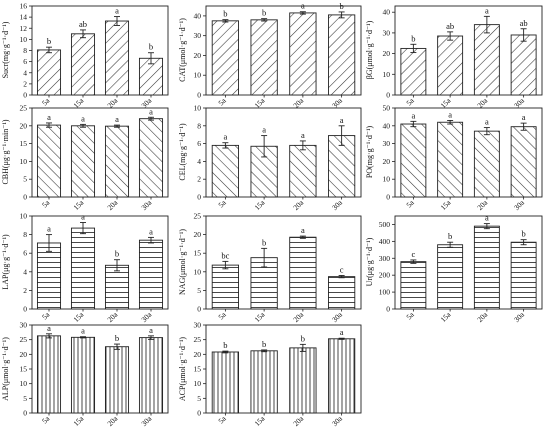 The width and height of the screenshot is (550, 429). I want to click on y-tick-label: 5, so click(25, 179).